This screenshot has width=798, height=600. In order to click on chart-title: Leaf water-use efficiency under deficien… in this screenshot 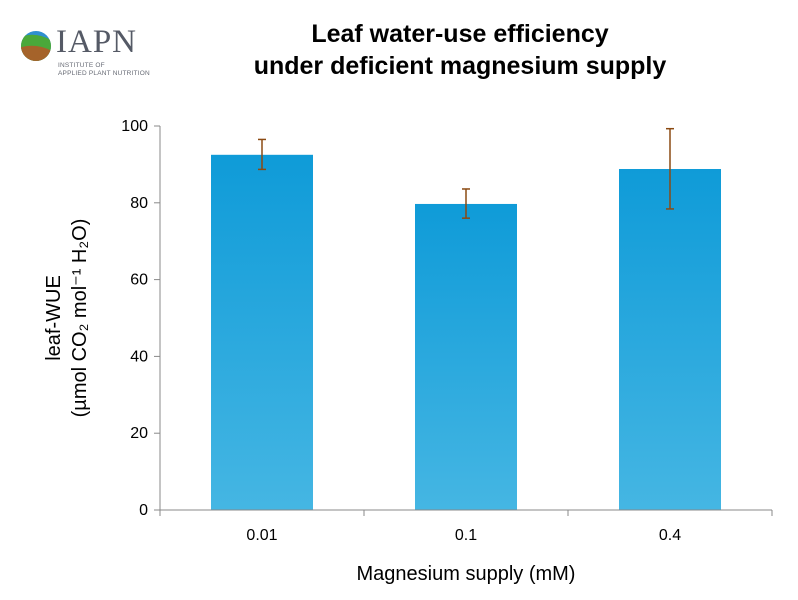, I will do `click(460, 50)`.